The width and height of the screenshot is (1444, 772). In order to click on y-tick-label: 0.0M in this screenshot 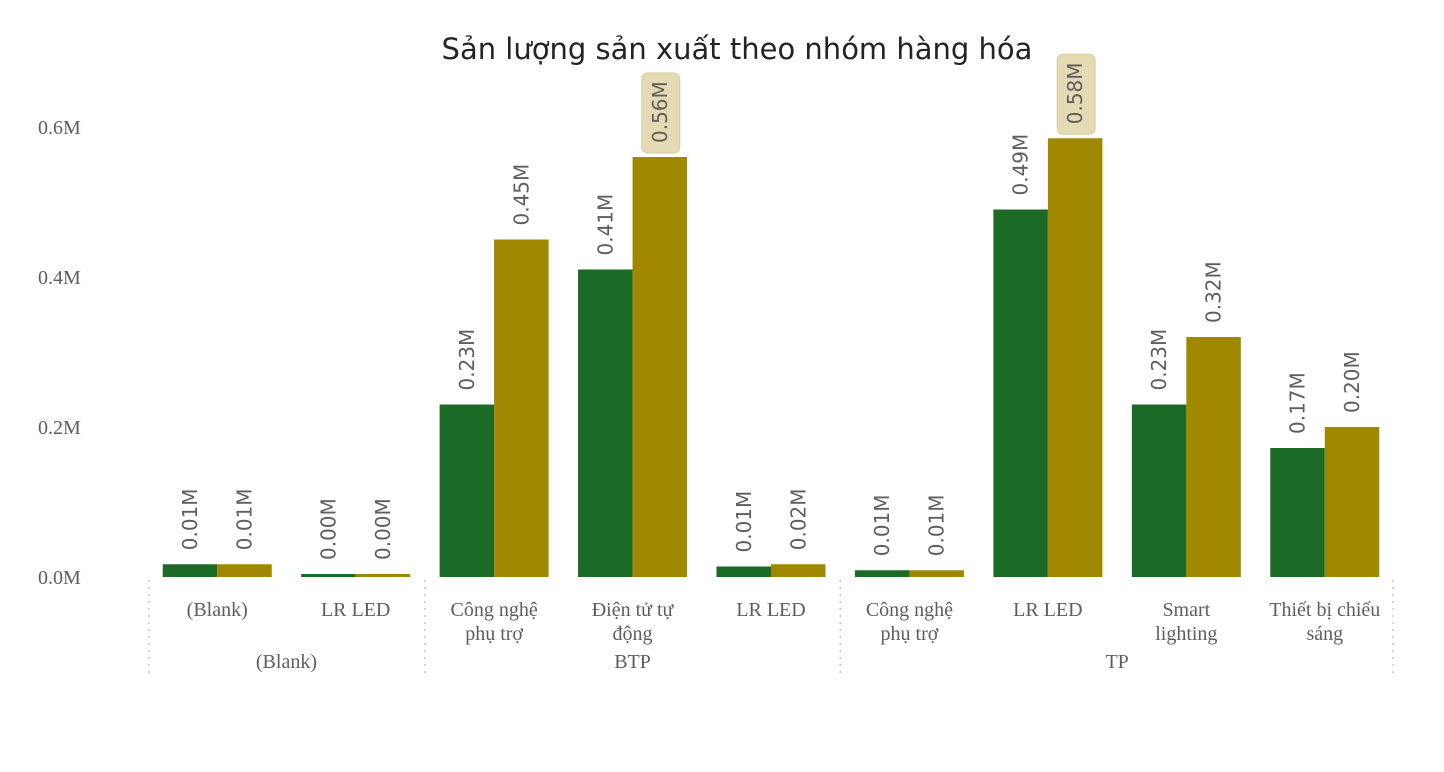, I will do `click(59, 578)`.